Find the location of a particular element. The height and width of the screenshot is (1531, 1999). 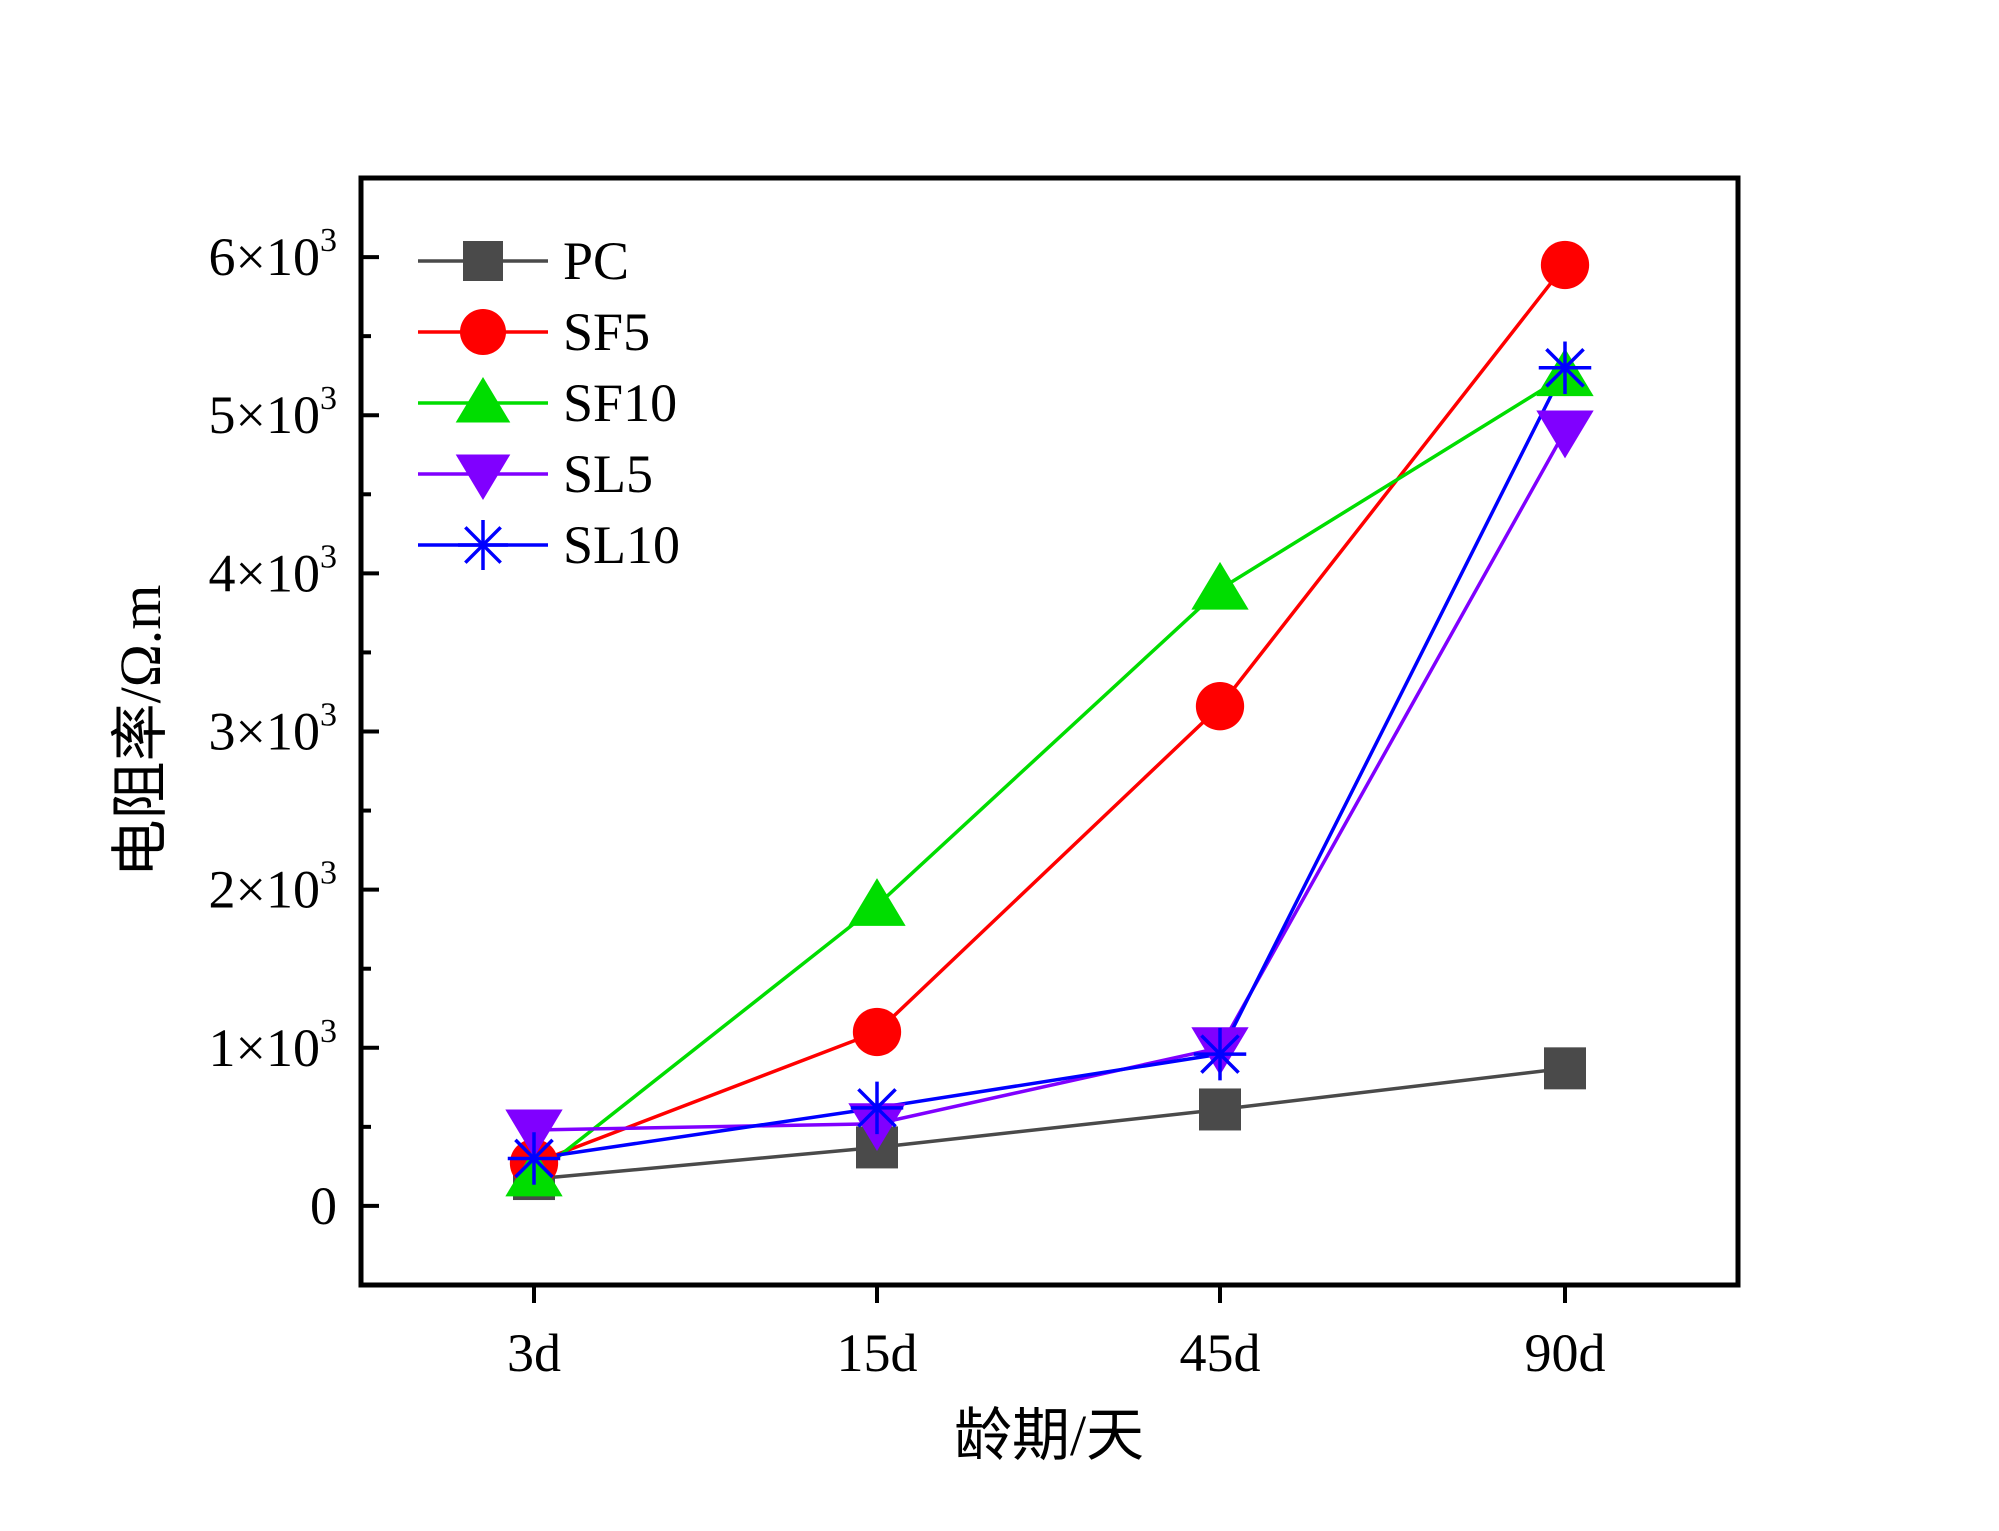

legend-item-sl5: SL5 is located at coordinates (535, 474).